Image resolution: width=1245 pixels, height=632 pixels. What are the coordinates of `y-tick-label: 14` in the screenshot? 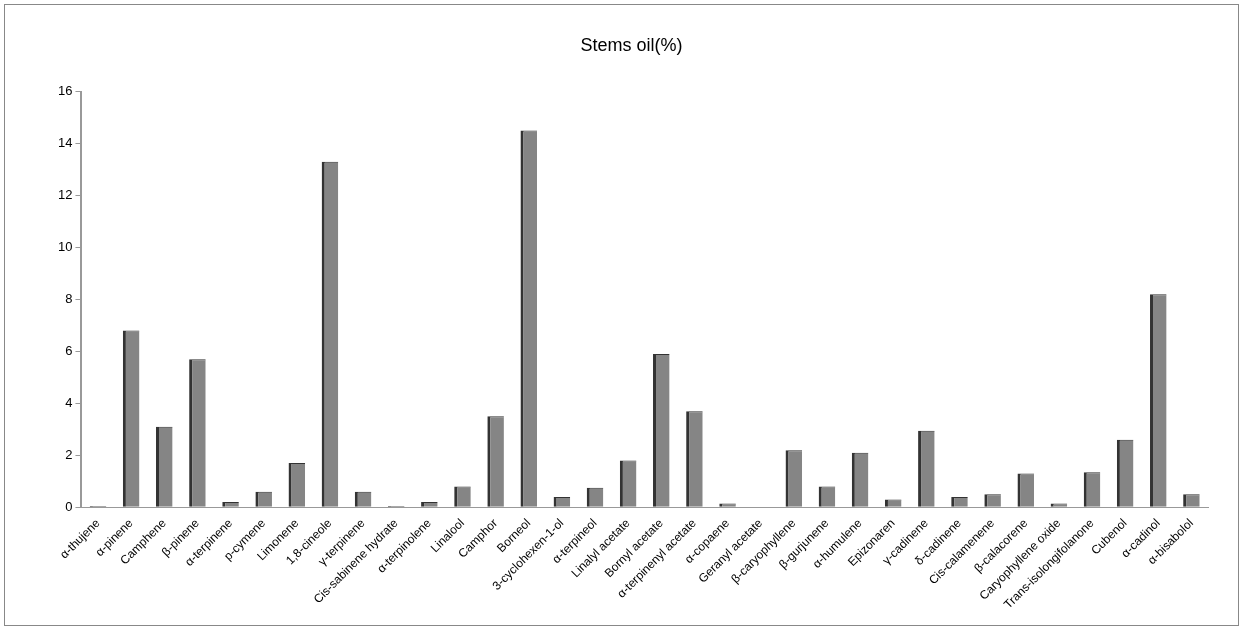 It's located at (65, 143).